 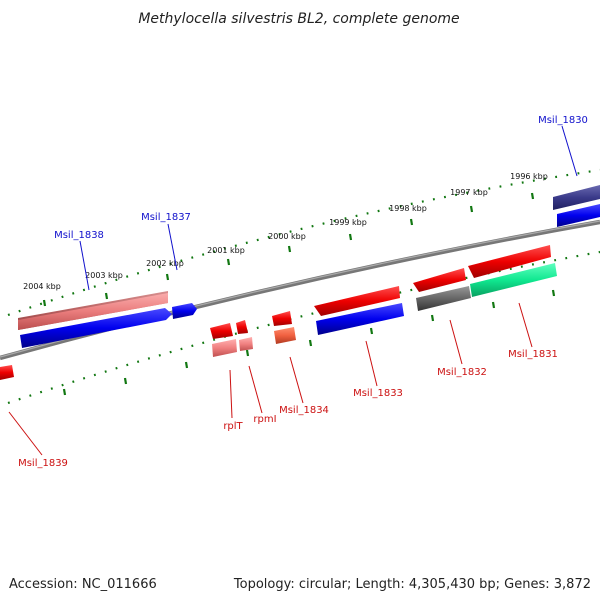 I want to click on kbp-label: 1996 kbp, so click(x=529, y=176).